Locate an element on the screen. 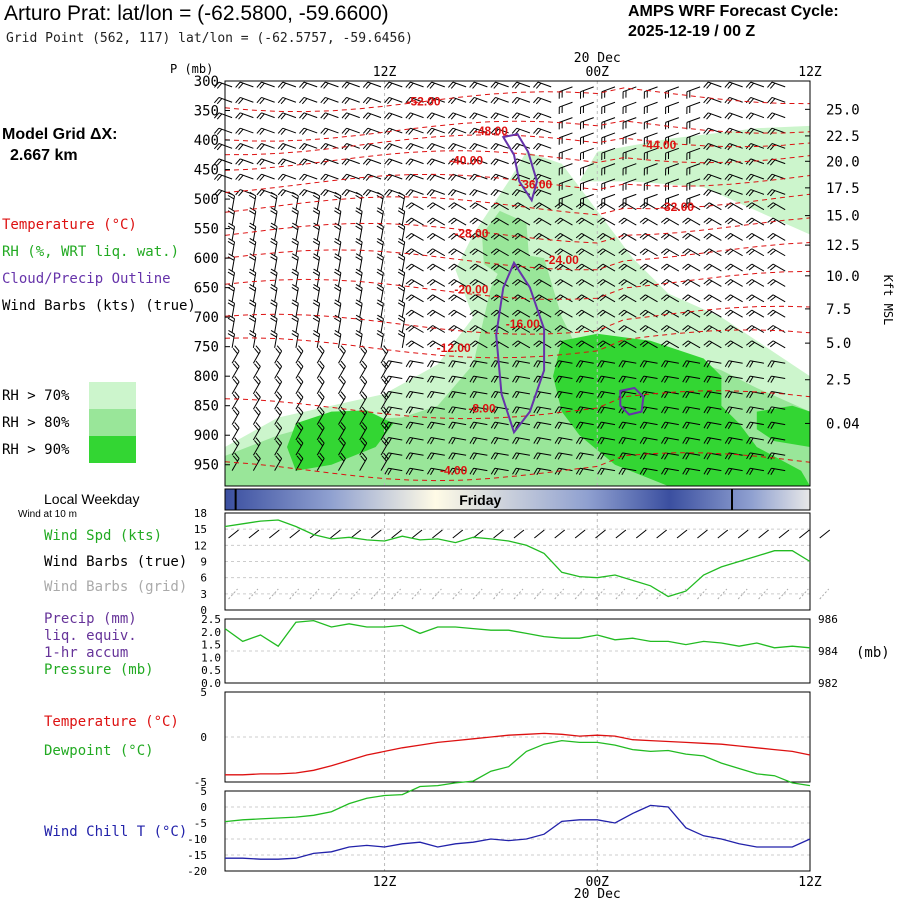 Image resolution: width=900 pixels, height=900 pixels. rh90-region-center is located at coordinates (681, 409).